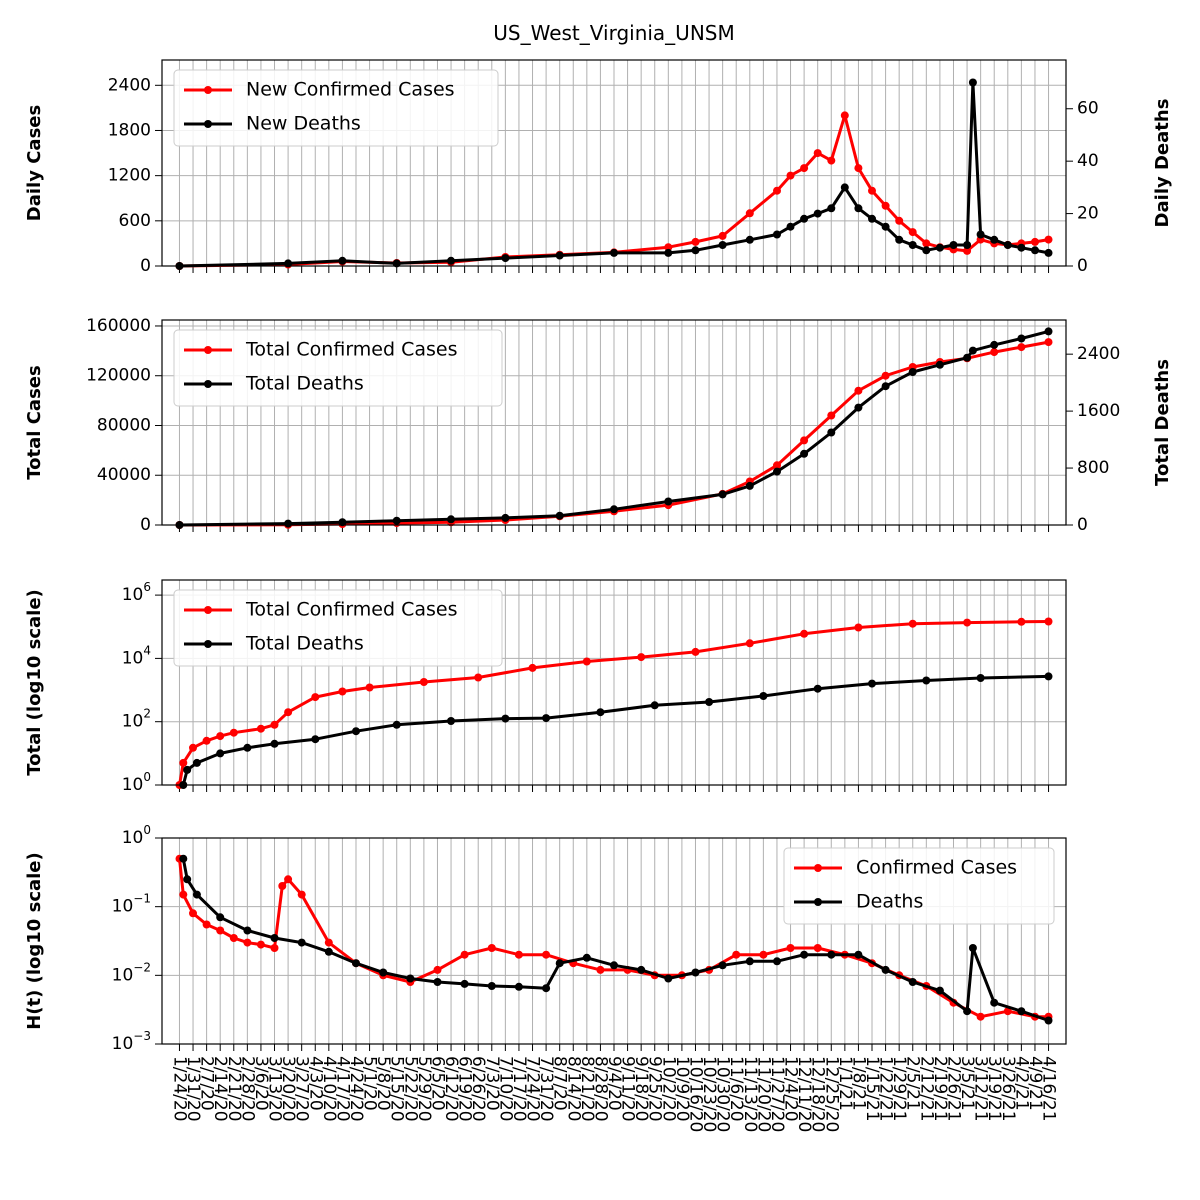 The image size is (1200, 1200). What do you see at coordinates (208, 644) in the screenshot?
I see `legend-marker` at bounding box center [208, 644].